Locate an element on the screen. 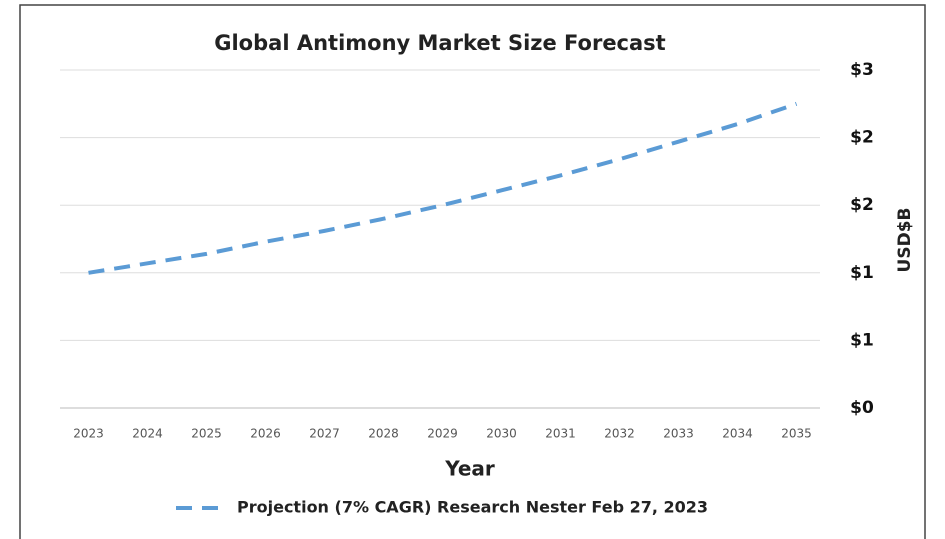  x-tick-label: 2031 is located at coordinates (560, 434).